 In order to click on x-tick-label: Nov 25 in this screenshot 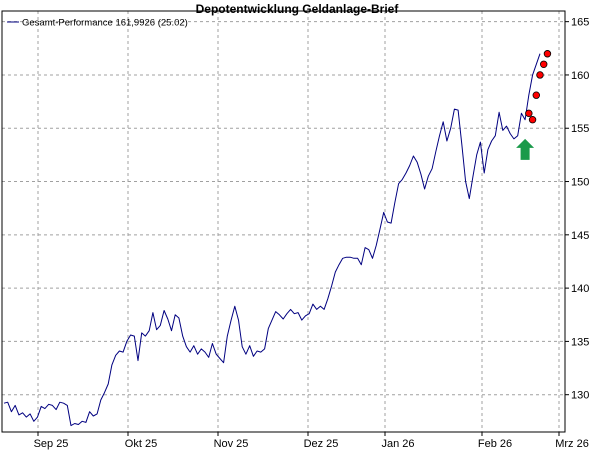, I will do `click(231, 444)`.